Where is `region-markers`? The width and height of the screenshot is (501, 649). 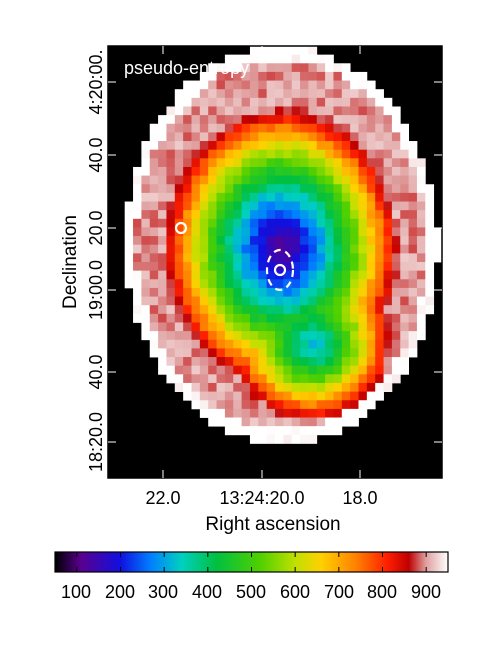
region-markers is located at coordinates (234, 256).